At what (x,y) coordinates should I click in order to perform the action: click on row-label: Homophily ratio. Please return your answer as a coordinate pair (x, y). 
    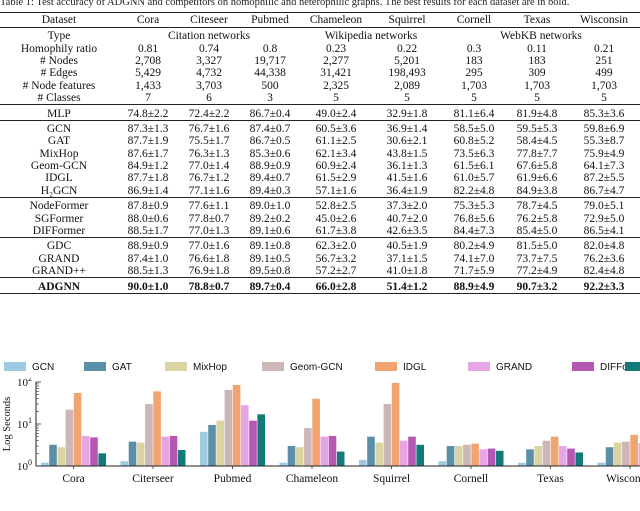
    Looking at the image, I should click on (59, 48).